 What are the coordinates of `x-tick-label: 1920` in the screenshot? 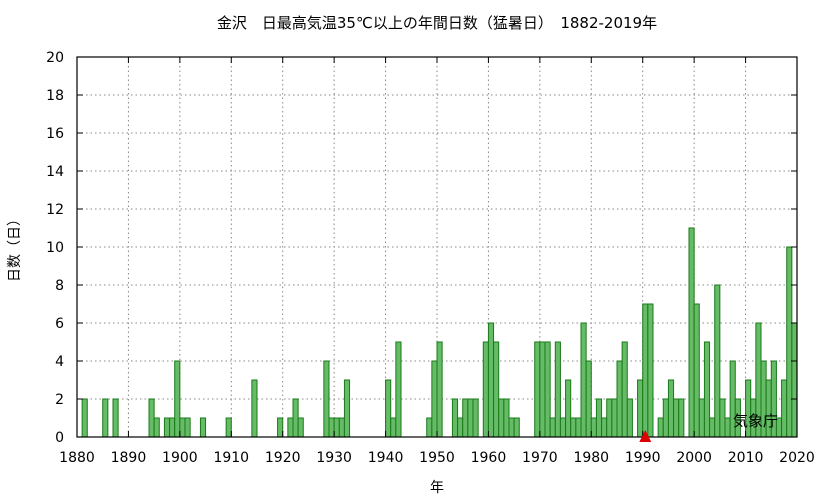 It's located at (283, 458).